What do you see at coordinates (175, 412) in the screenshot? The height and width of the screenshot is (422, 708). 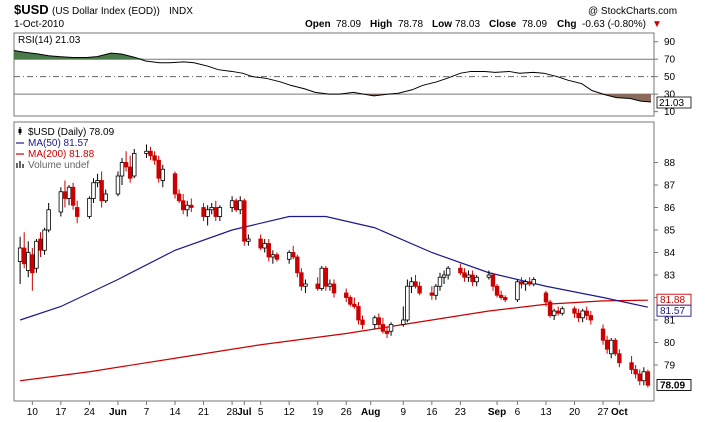 I see `x-tick-label: 14` at bounding box center [175, 412].